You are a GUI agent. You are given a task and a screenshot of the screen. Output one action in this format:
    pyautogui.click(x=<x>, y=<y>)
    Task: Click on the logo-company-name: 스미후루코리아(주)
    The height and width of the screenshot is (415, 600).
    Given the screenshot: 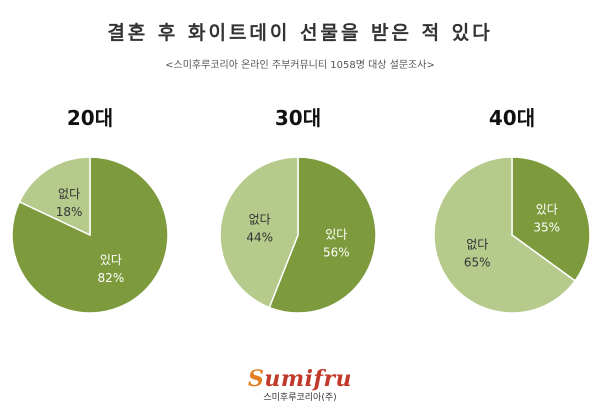 What is the action you would take?
    pyautogui.click(x=300, y=398)
    